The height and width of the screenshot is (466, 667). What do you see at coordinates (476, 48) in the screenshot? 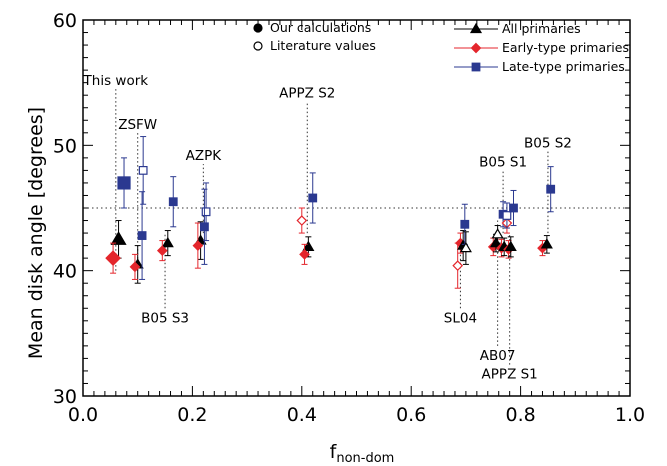
I see `diamond-icon` at bounding box center [476, 48].